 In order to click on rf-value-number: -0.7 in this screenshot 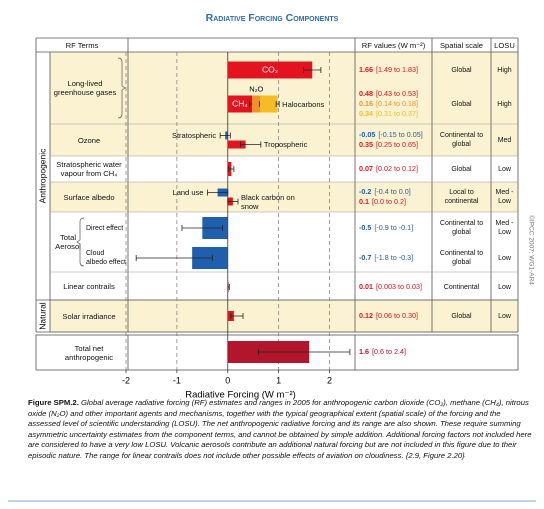, I will do `click(365, 257)`.